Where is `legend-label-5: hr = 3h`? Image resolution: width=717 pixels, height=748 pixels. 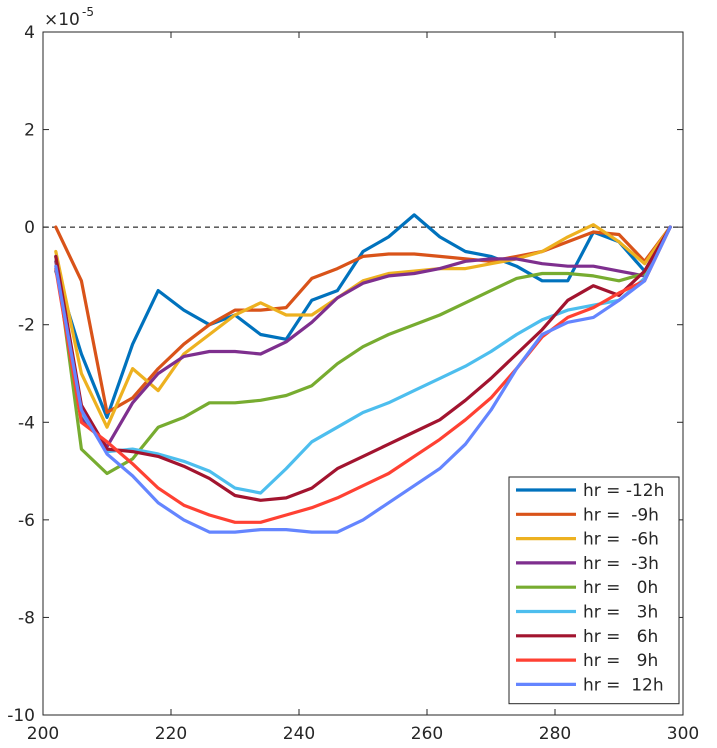
legend-label-5: hr = 3h is located at coordinates (620, 613).